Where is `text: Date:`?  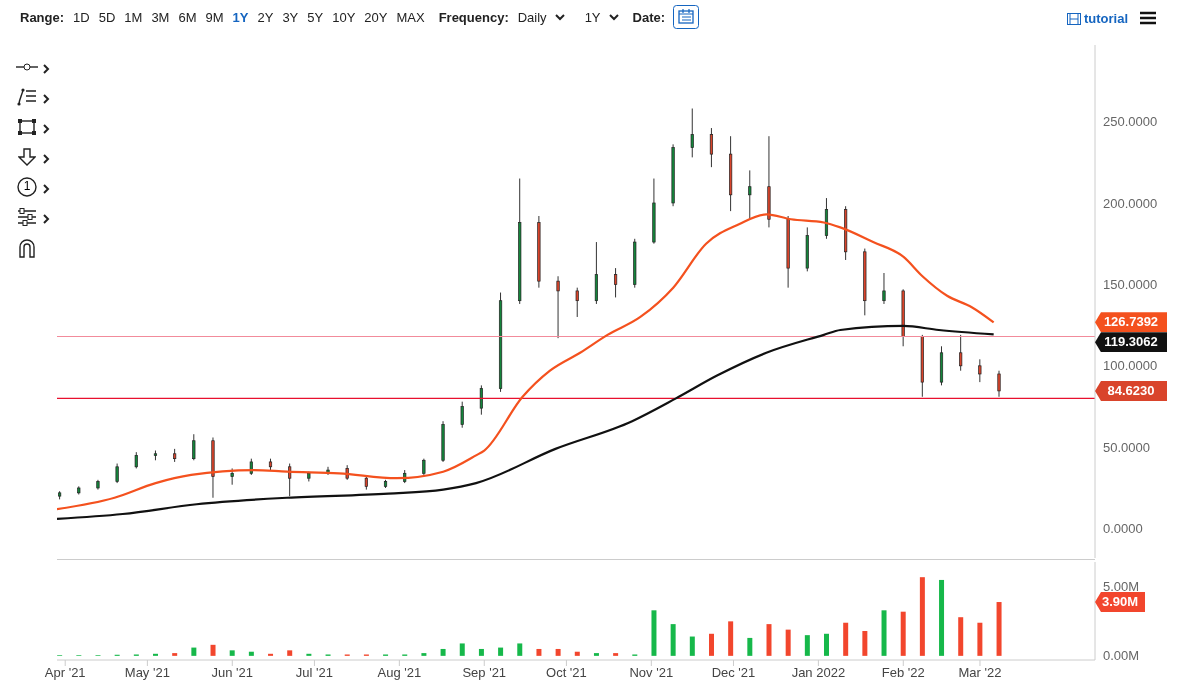 text: Date: is located at coordinates (649, 17).